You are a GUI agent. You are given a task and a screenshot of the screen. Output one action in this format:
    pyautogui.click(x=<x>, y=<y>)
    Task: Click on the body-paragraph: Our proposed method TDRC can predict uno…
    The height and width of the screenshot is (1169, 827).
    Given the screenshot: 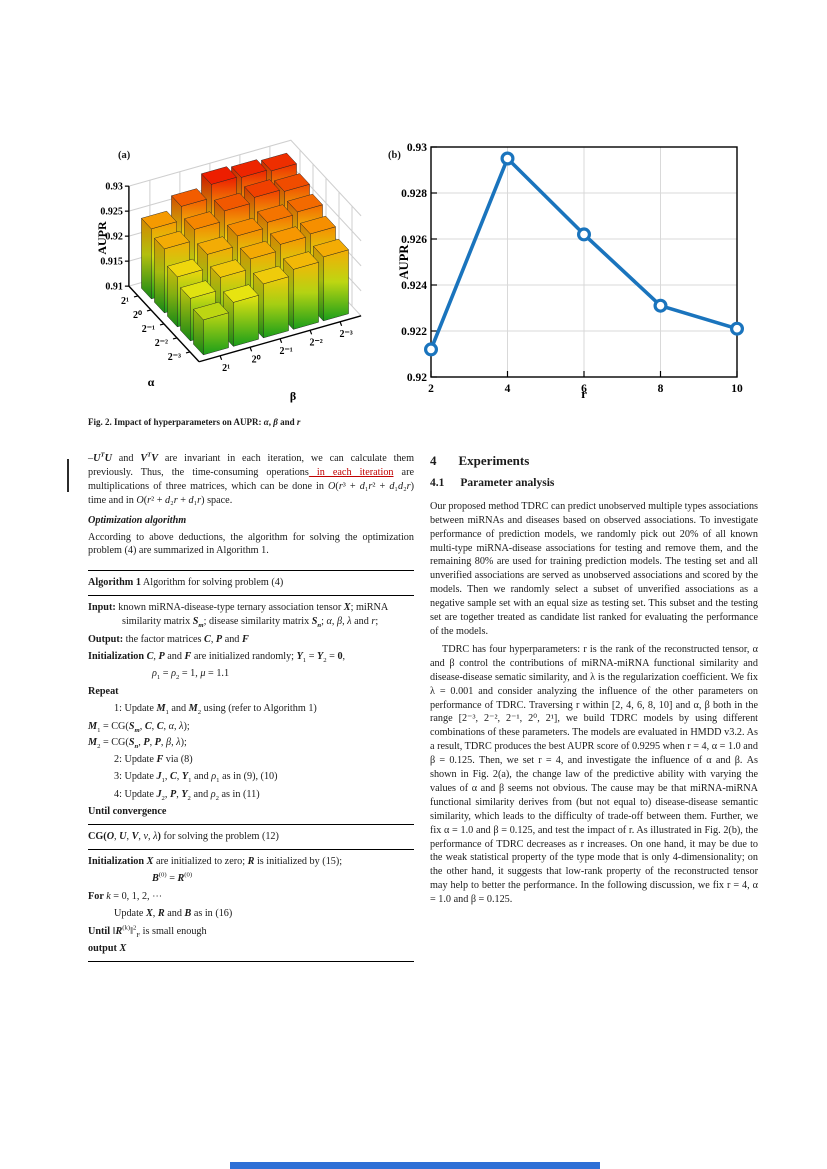 What is the action you would take?
    pyautogui.click(x=594, y=568)
    